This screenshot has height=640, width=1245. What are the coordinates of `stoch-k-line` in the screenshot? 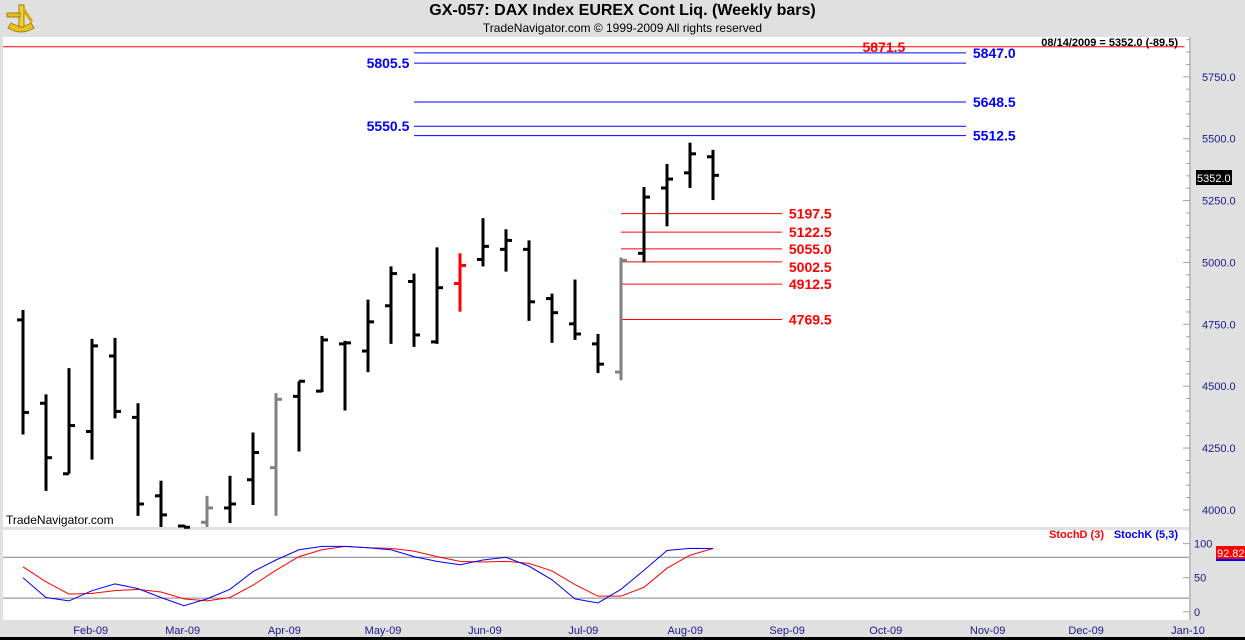 It's located at (368, 576).